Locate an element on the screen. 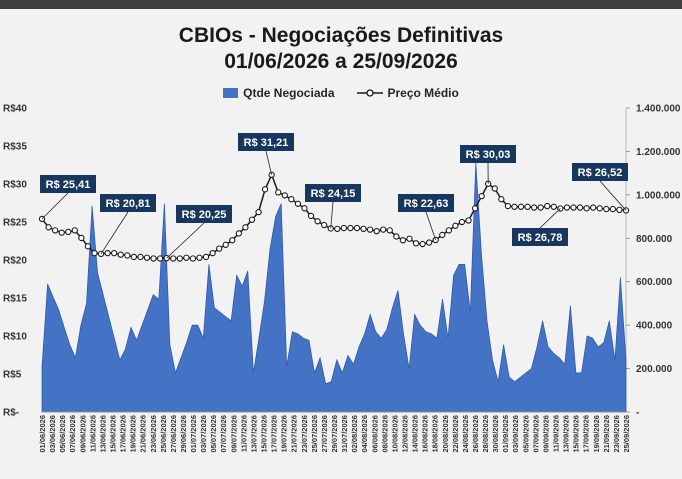 The width and height of the screenshot is (682, 479). x-tick-label: 30/08/2026 is located at coordinates (495, 434).